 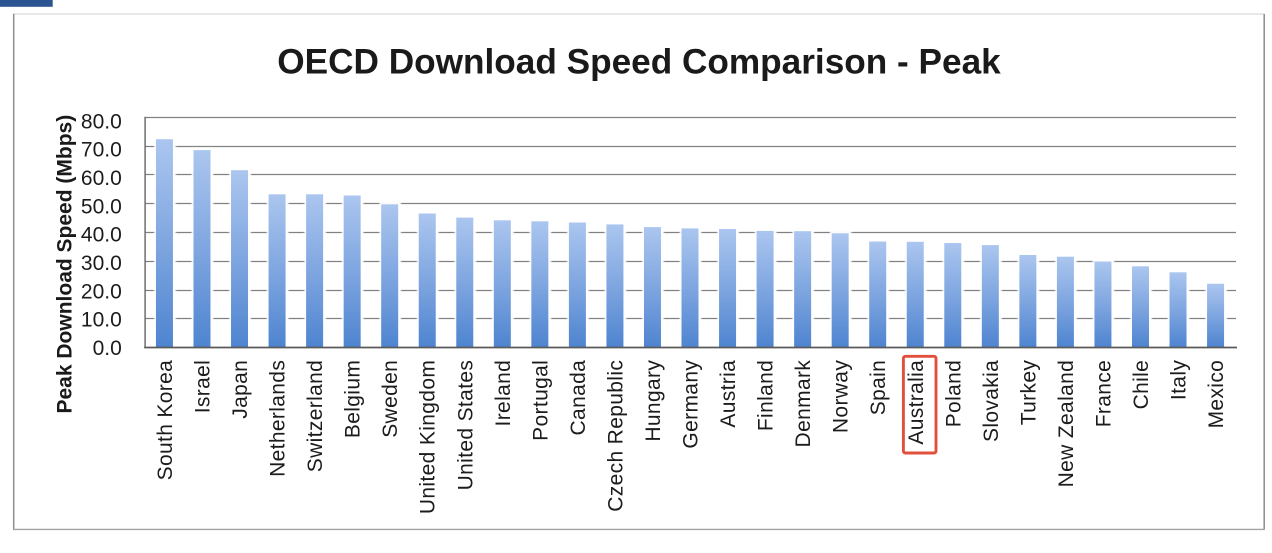 I want to click on svg-text: Japan, so click(x=240, y=389).